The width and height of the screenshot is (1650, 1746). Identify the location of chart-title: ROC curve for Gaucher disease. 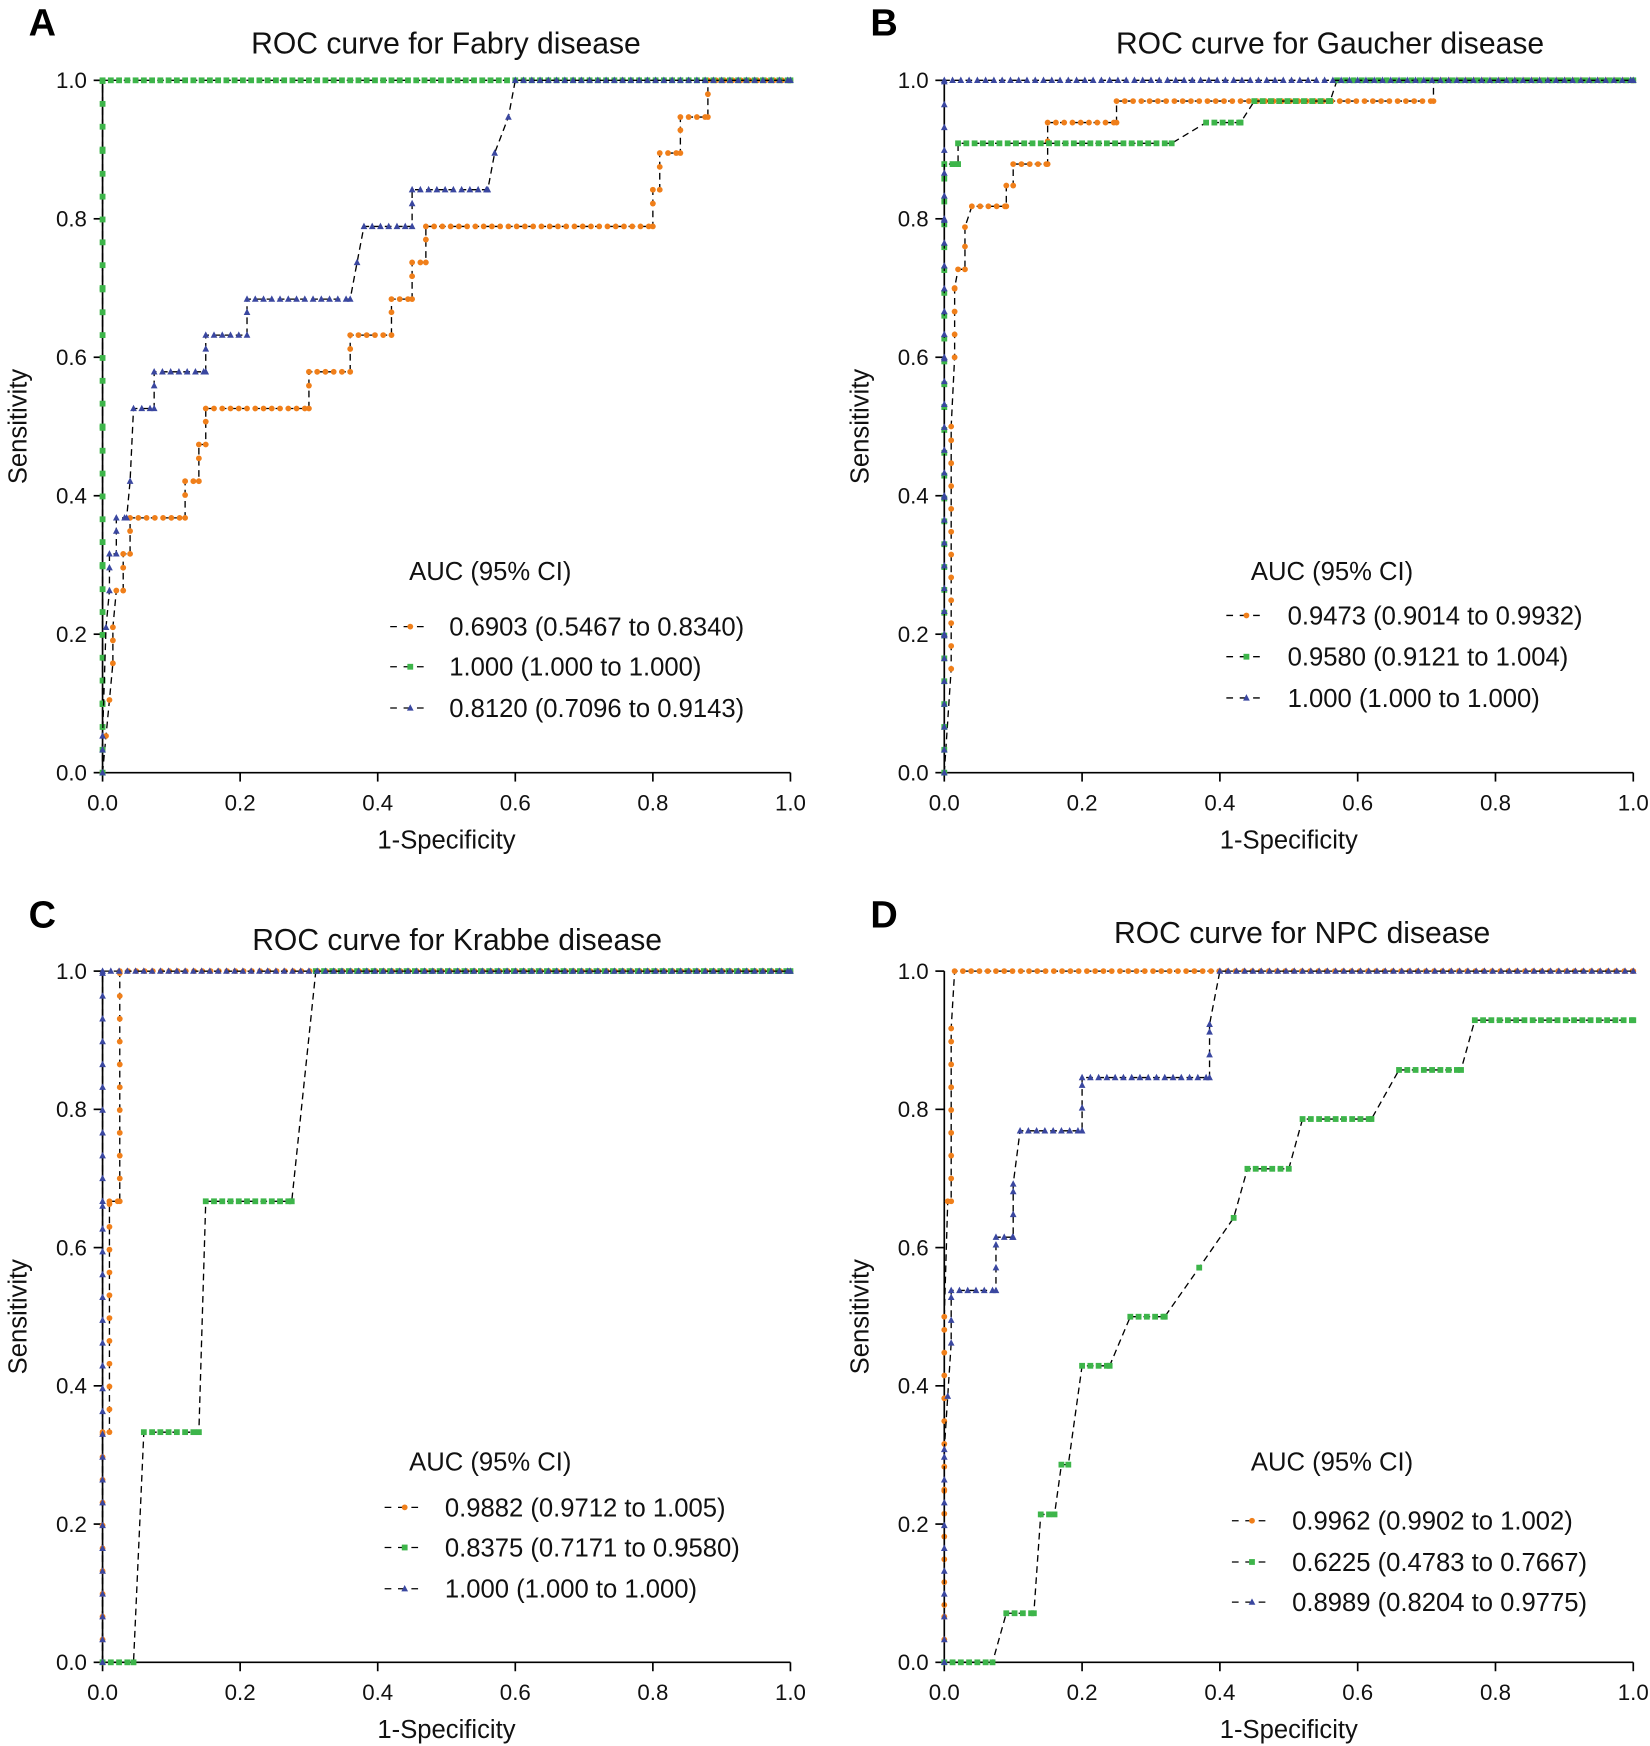
(1330, 44).